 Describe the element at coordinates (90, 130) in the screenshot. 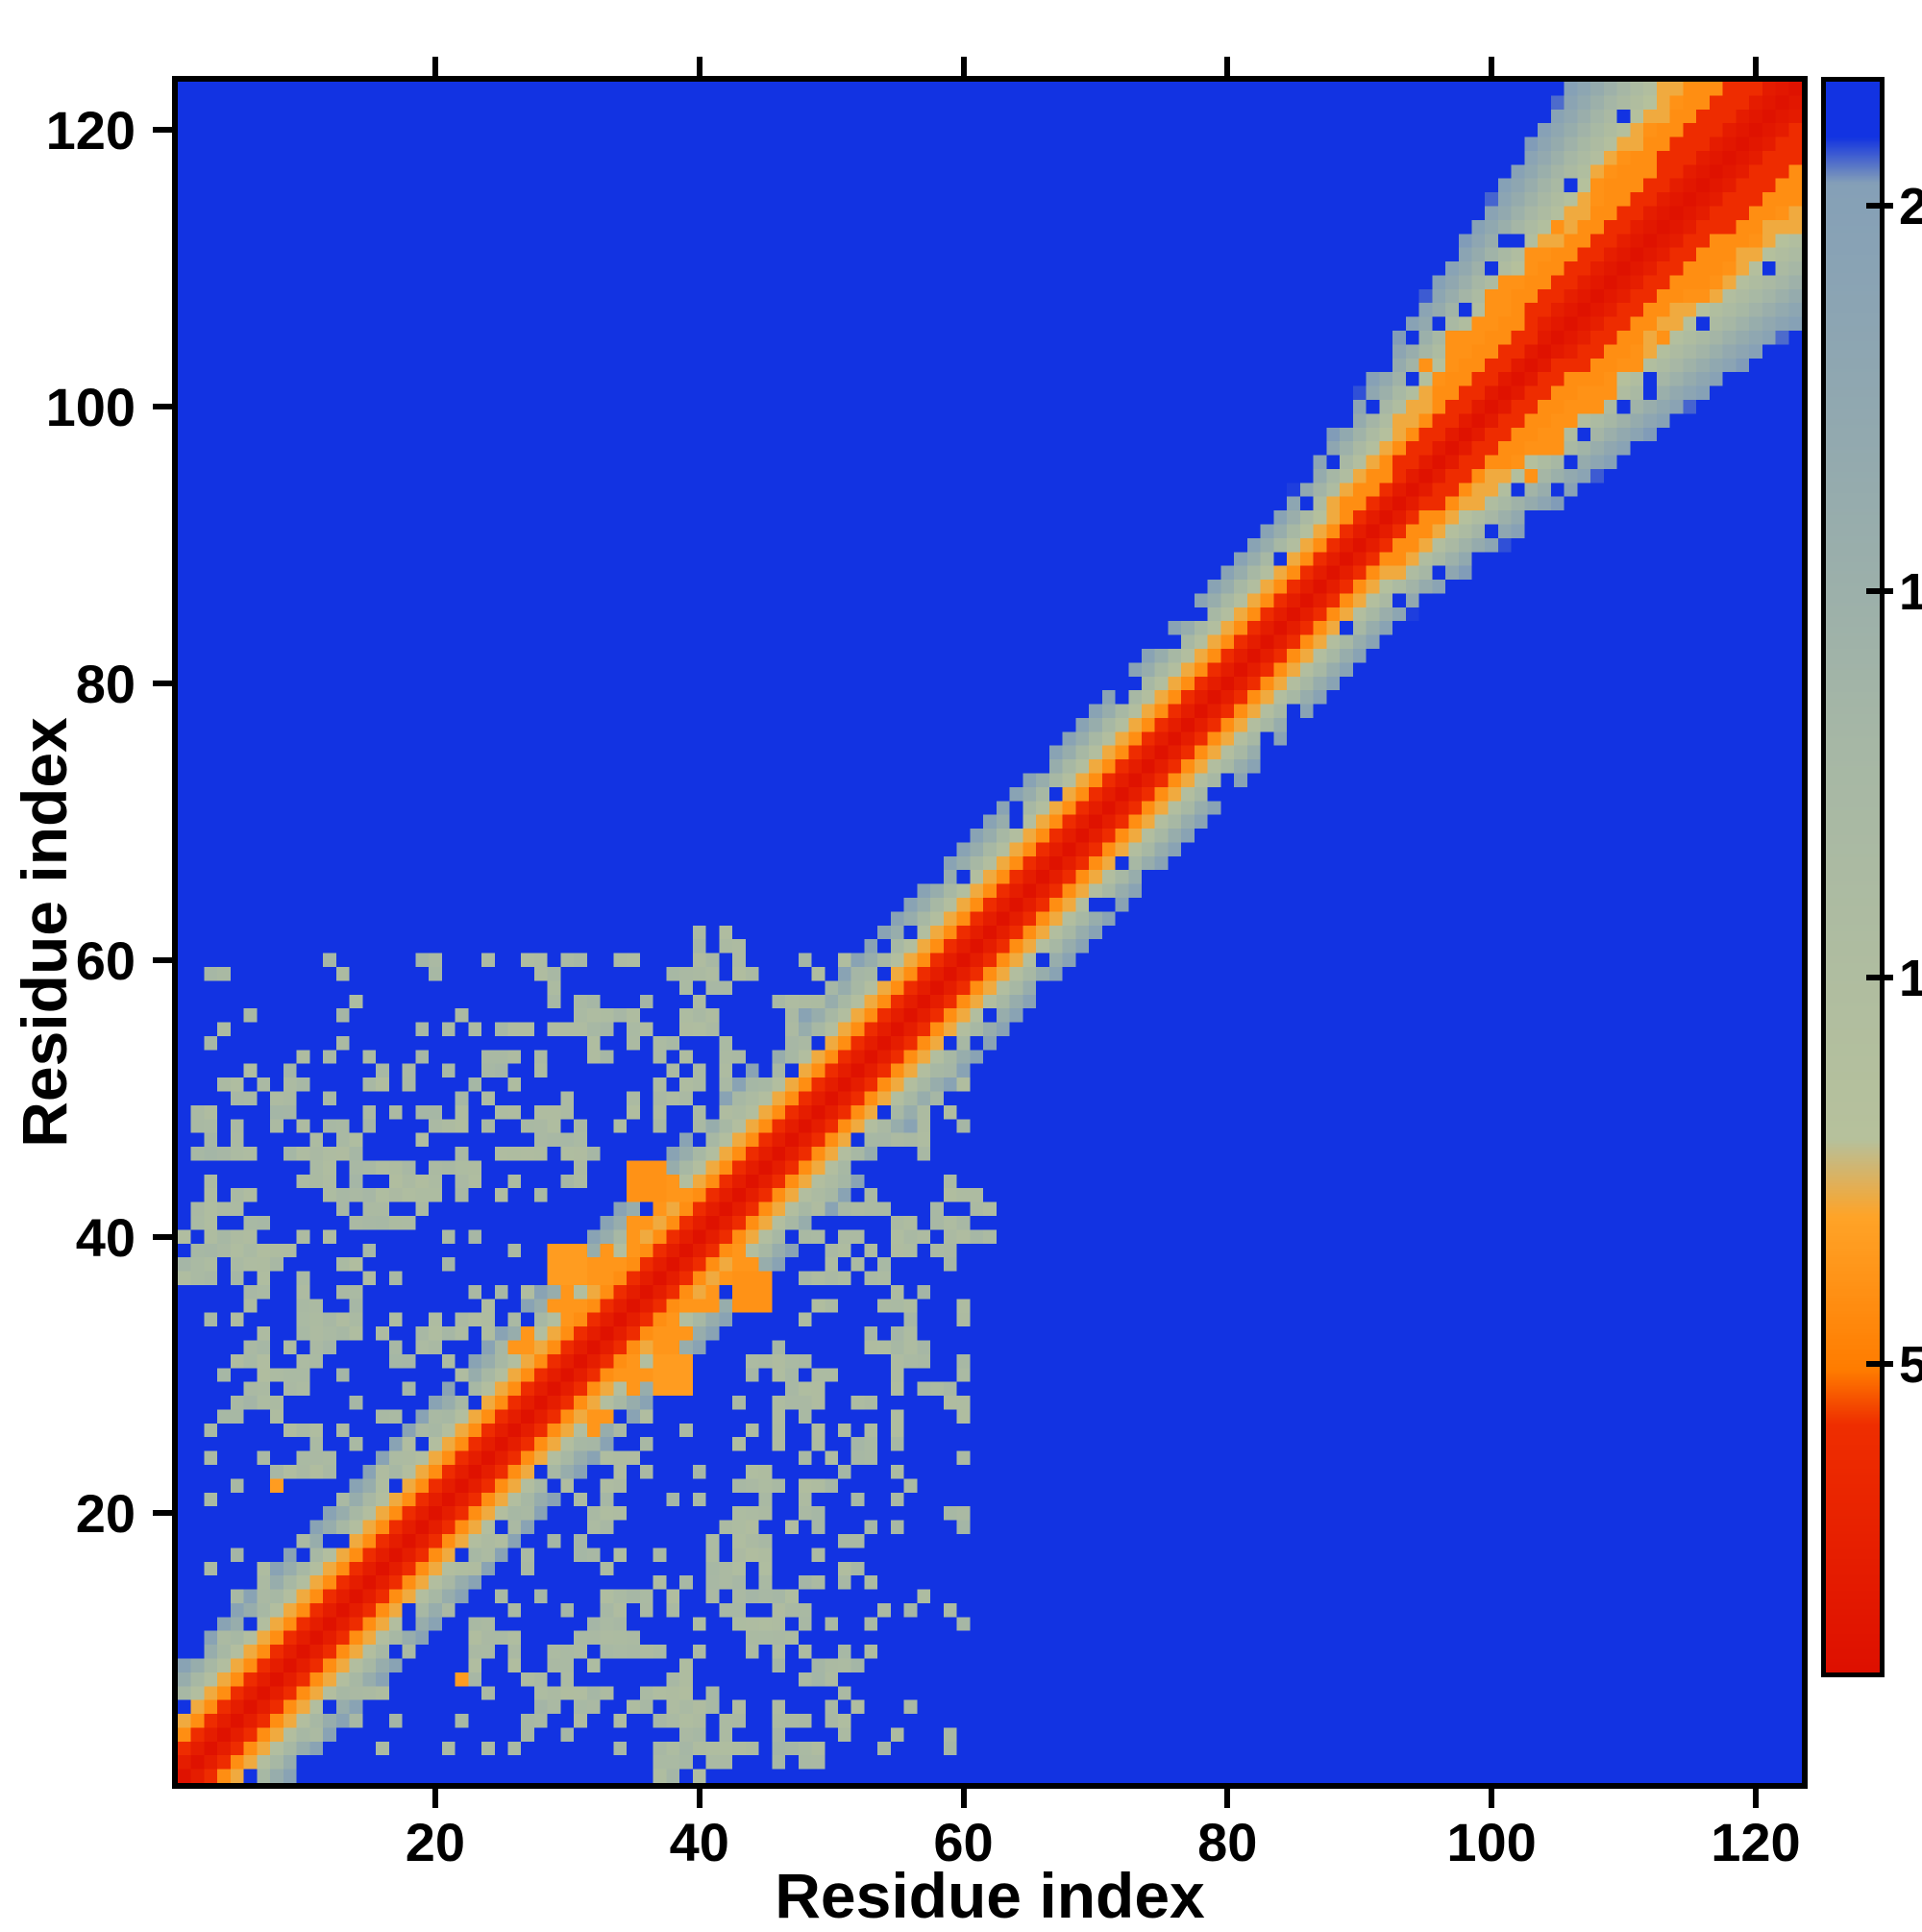

I see `y-tick-label: 120` at that location.